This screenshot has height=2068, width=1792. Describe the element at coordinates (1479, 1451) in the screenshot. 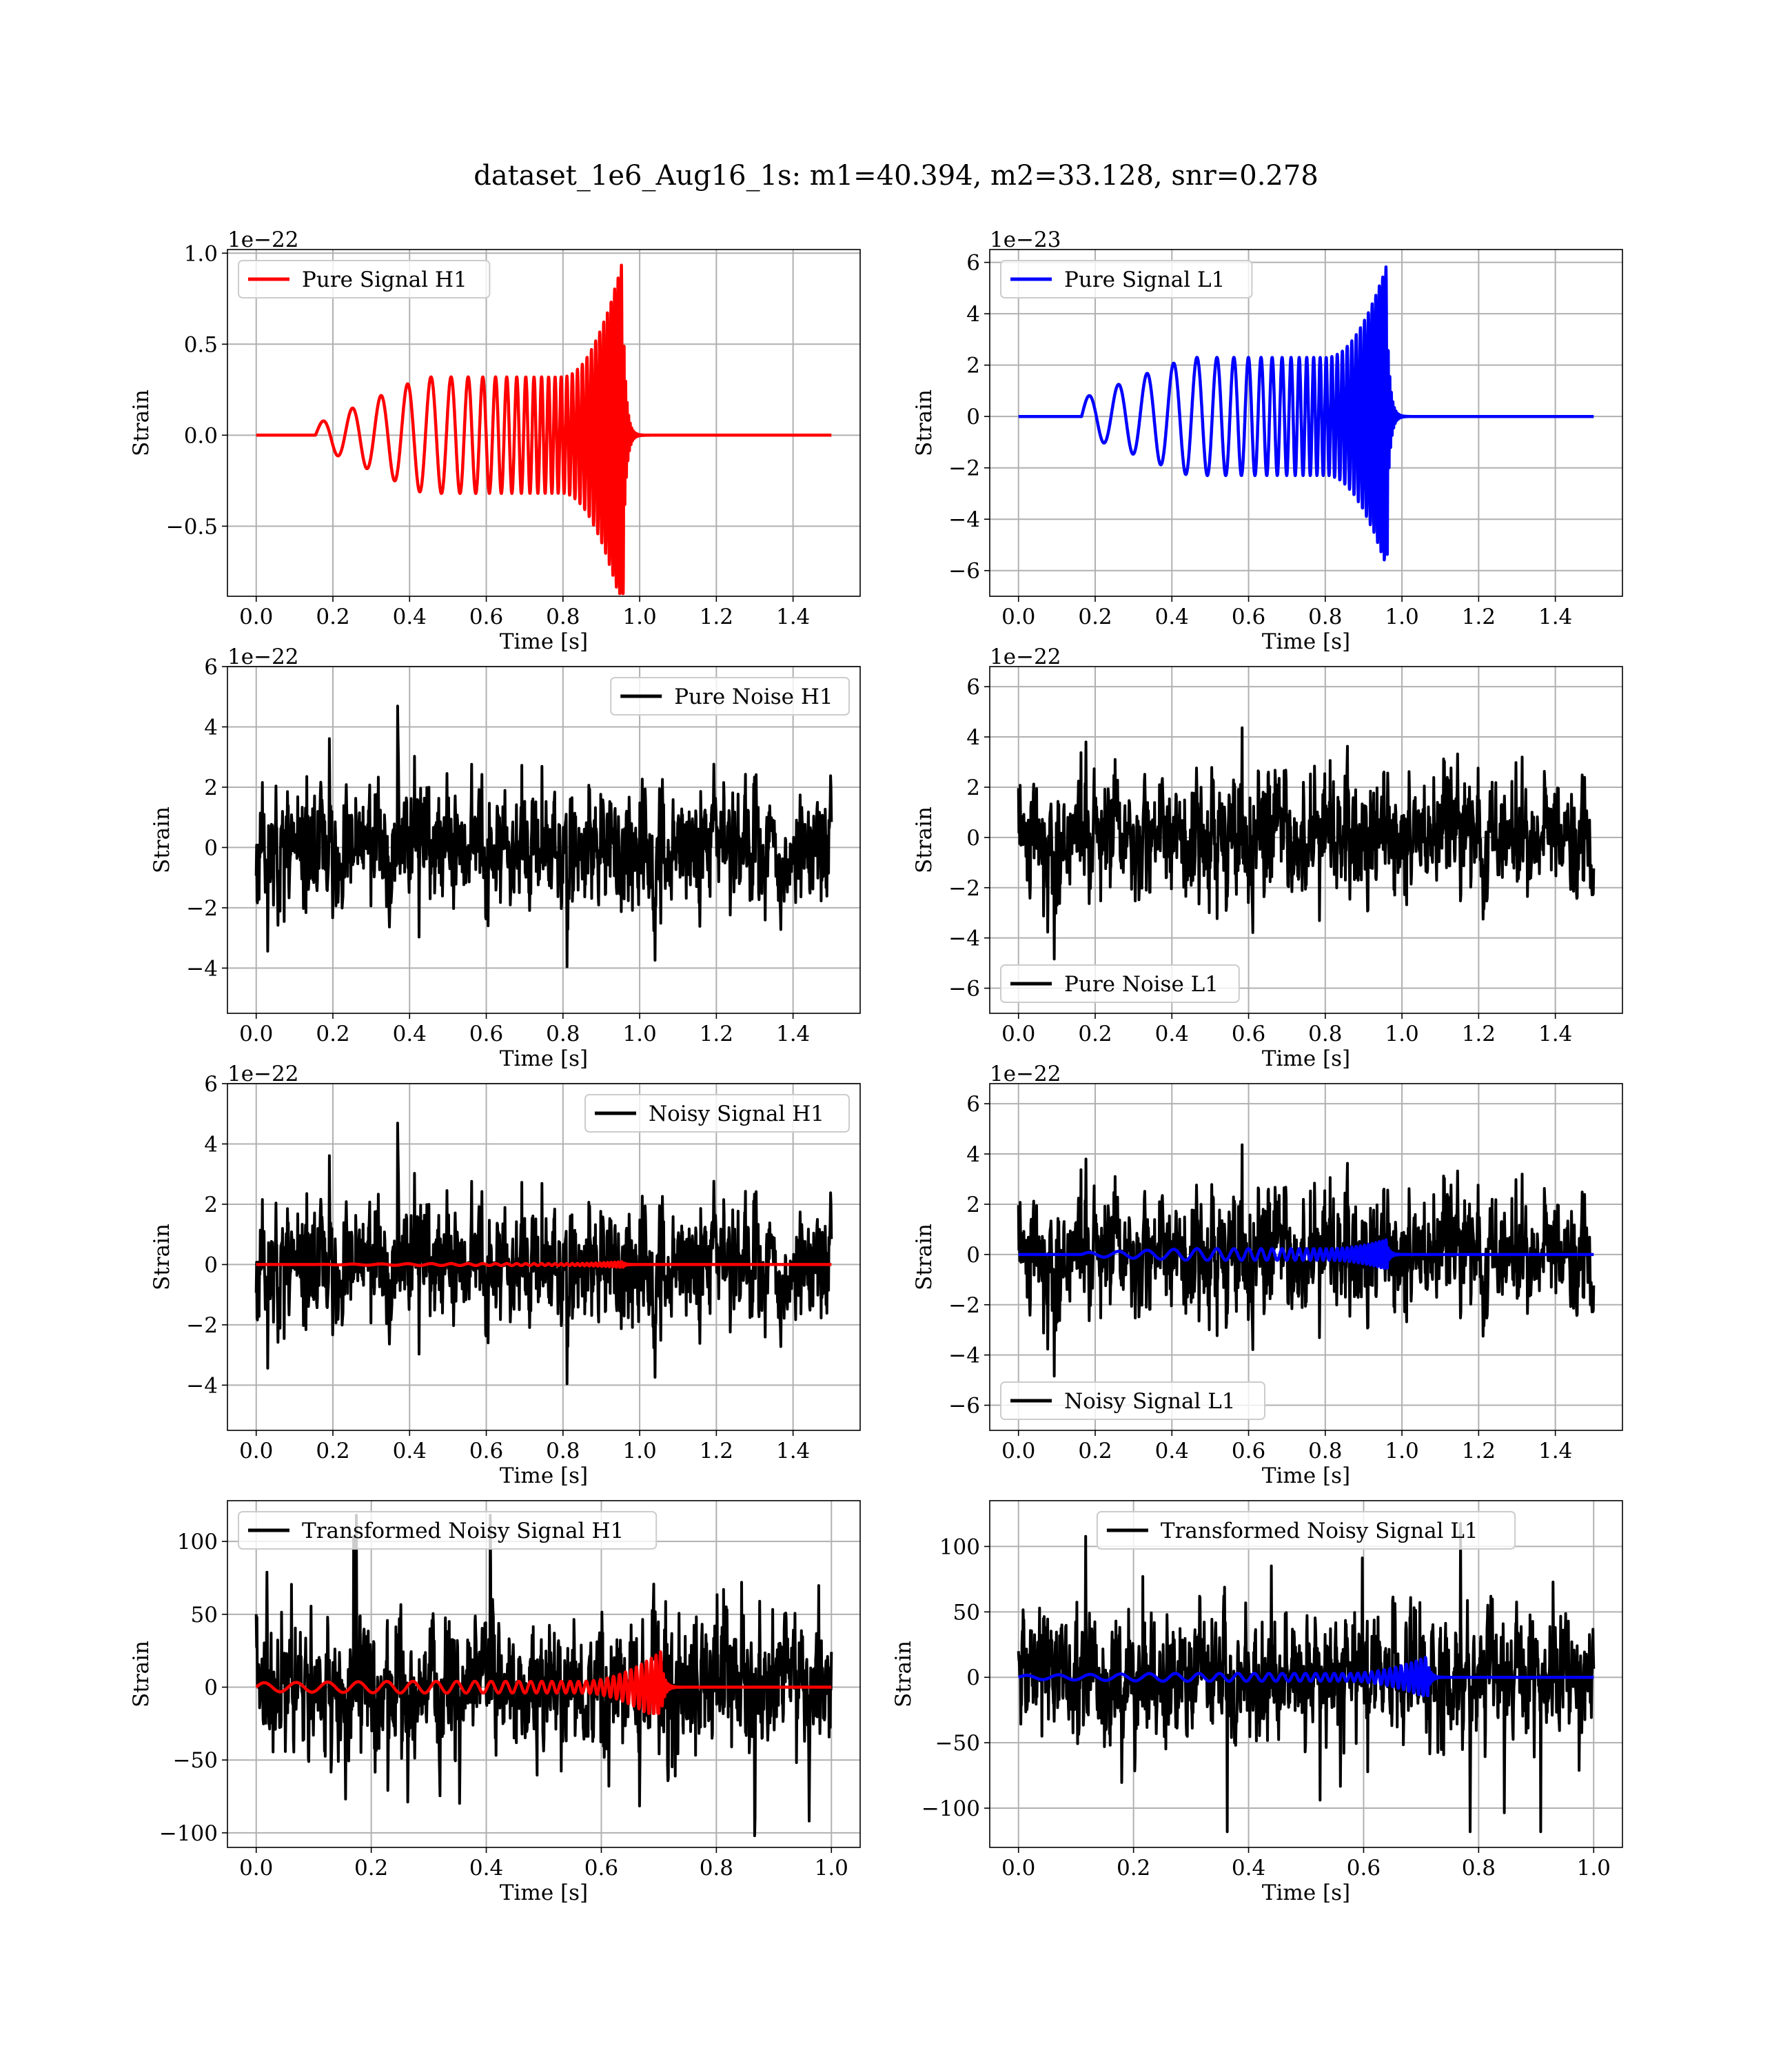

I see `x-tick-label: 1.2` at that location.